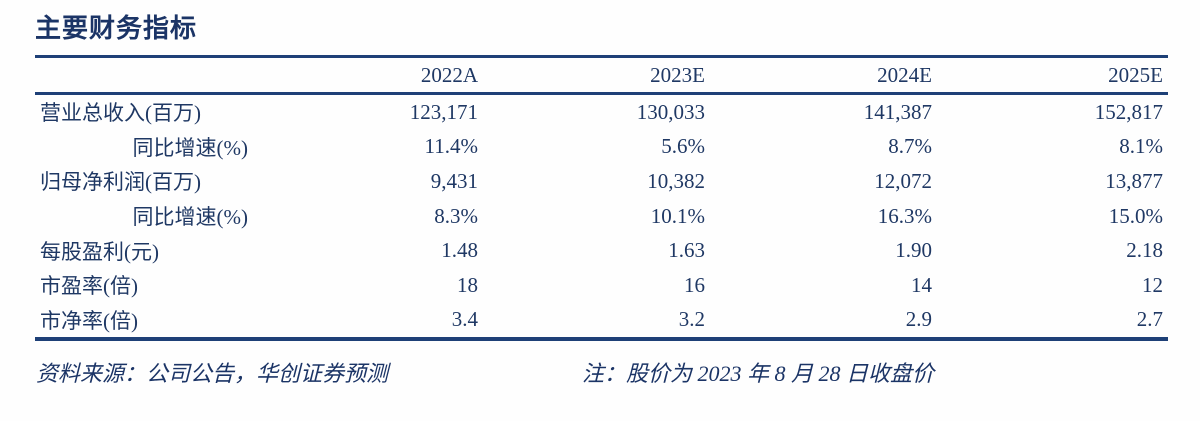 This screenshot has height=421, width=1200. I want to click on cell-value: 3.2, so click(691, 319).